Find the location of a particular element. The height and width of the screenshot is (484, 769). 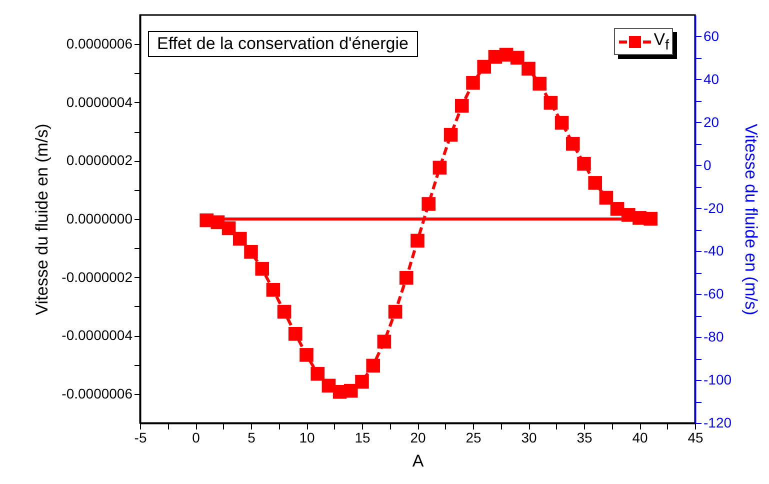

x-tick-label: 15 is located at coordinates (362, 438).